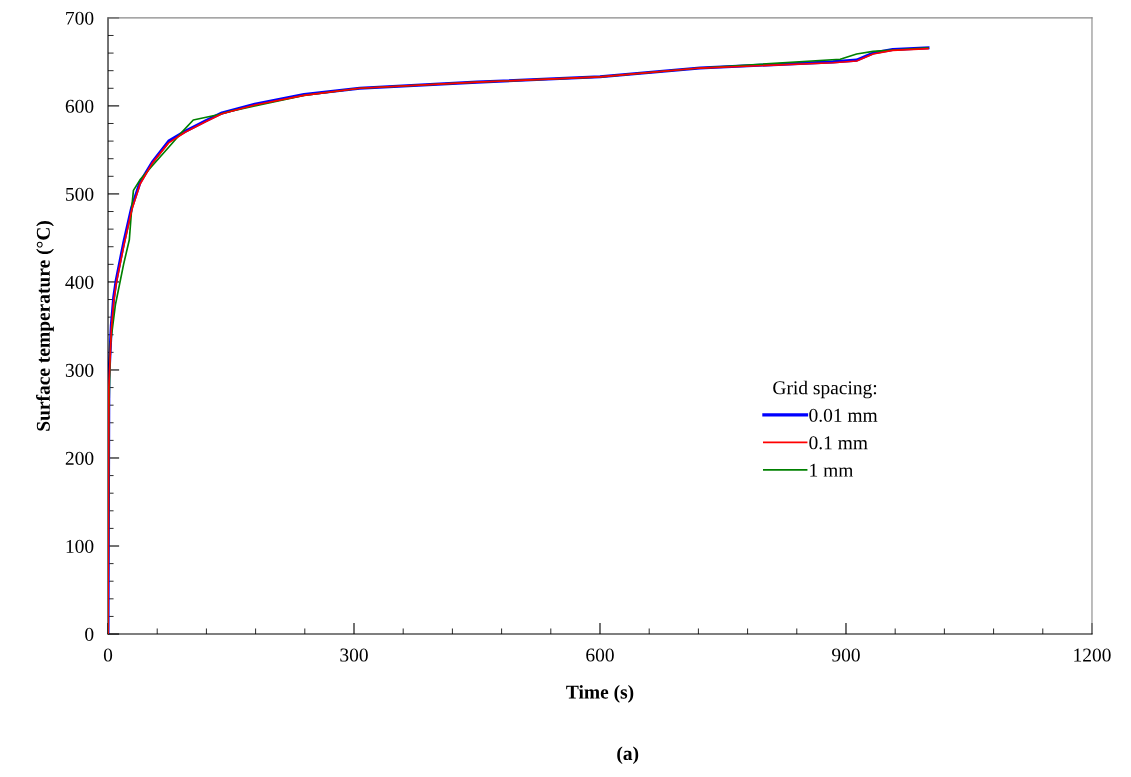 The width and height of the screenshot is (1131, 777). Describe the element at coordinates (600, 694) in the screenshot. I see `x-axis-title: Time (s)` at that location.